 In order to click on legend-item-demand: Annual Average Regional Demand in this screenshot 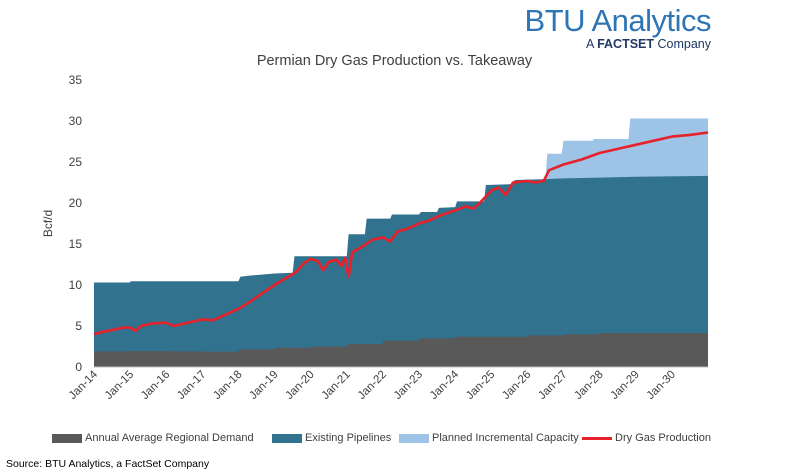, I will do `click(153, 438)`.